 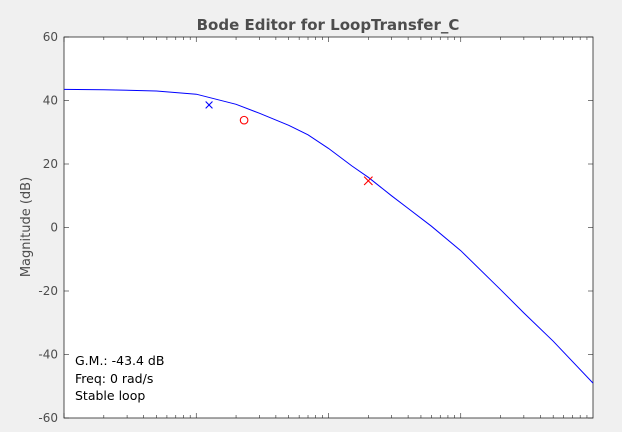 What do you see at coordinates (50, 37) in the screenshot?
I see `y-tick-label: 60` at bounding box center [50, 37].